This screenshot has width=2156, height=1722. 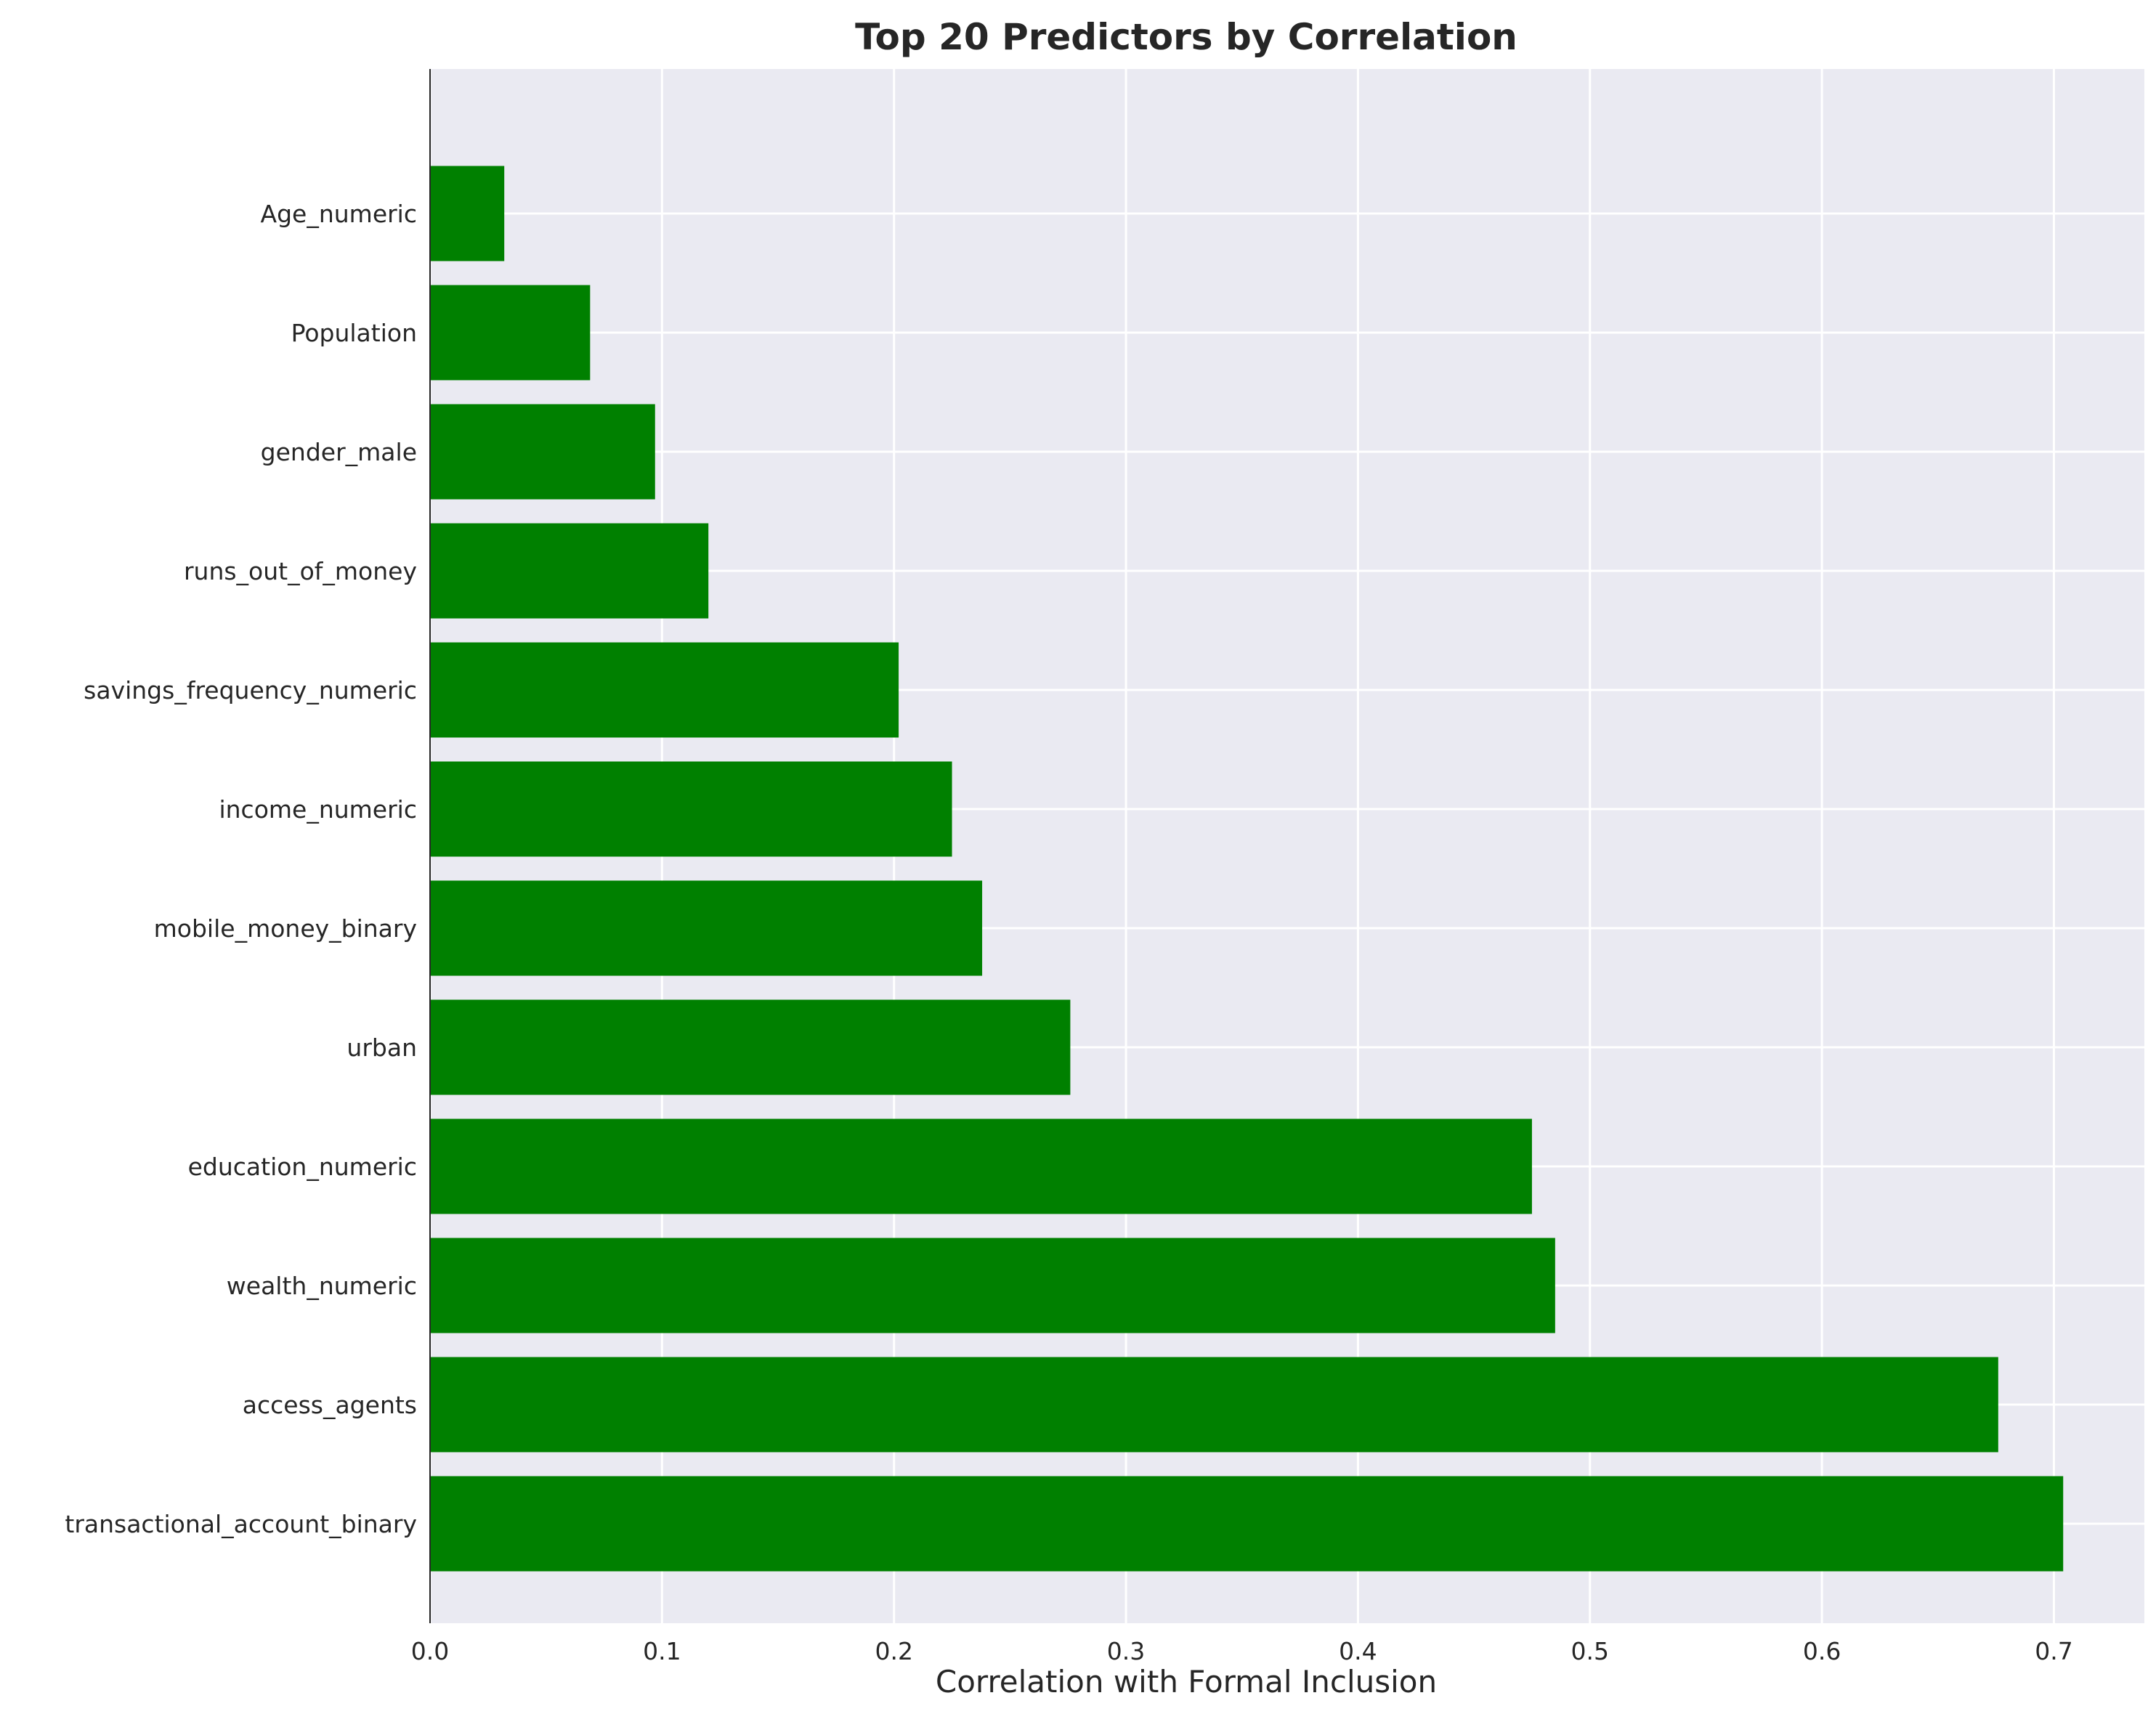 What do you see at coordinates (542, 452) in the screenshot?
I see `bar-gender-male` at bounding box center [542, 452].